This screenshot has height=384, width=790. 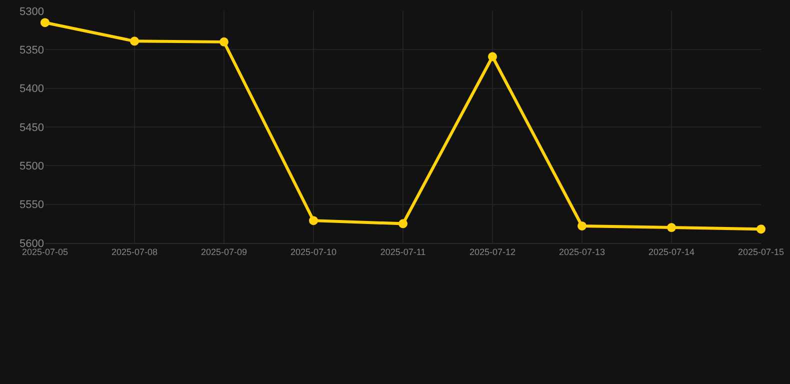 I want to click on x-tick-label: 2025-07-12, so click(x=492, y=251).